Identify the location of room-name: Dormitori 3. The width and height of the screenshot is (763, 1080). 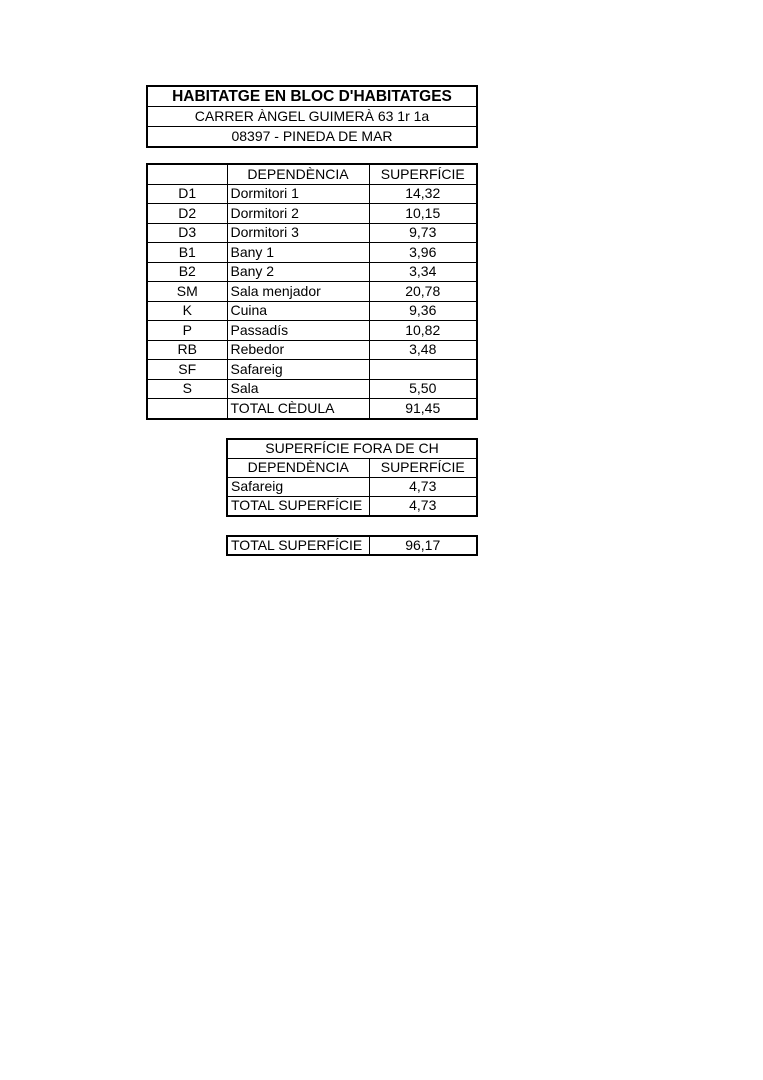
(298, 232).